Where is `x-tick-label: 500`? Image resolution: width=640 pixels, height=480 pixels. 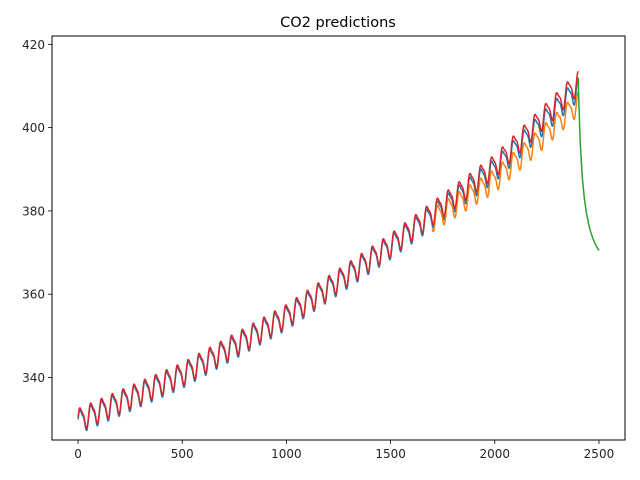
x-tick-label: 500 is located at coordinates (182, 454).